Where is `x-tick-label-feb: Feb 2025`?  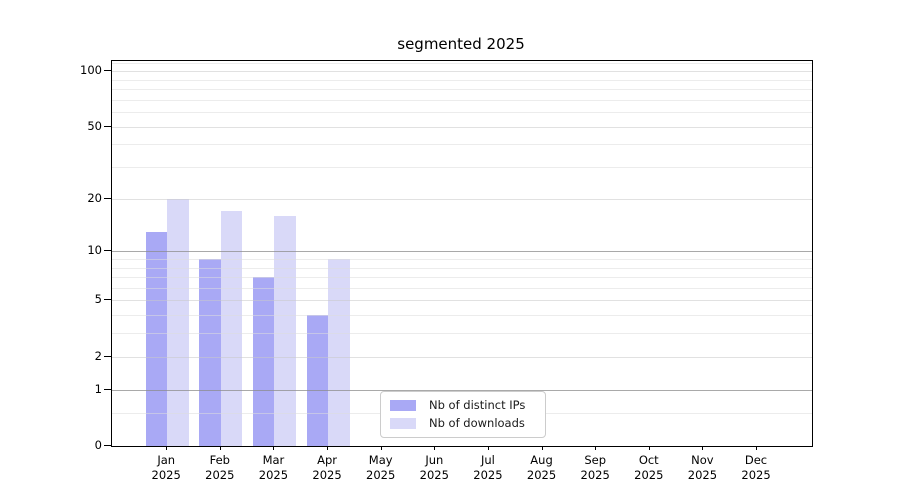 x-tick-label-feb: Feb 2025 is located at coordinates (220, 467).